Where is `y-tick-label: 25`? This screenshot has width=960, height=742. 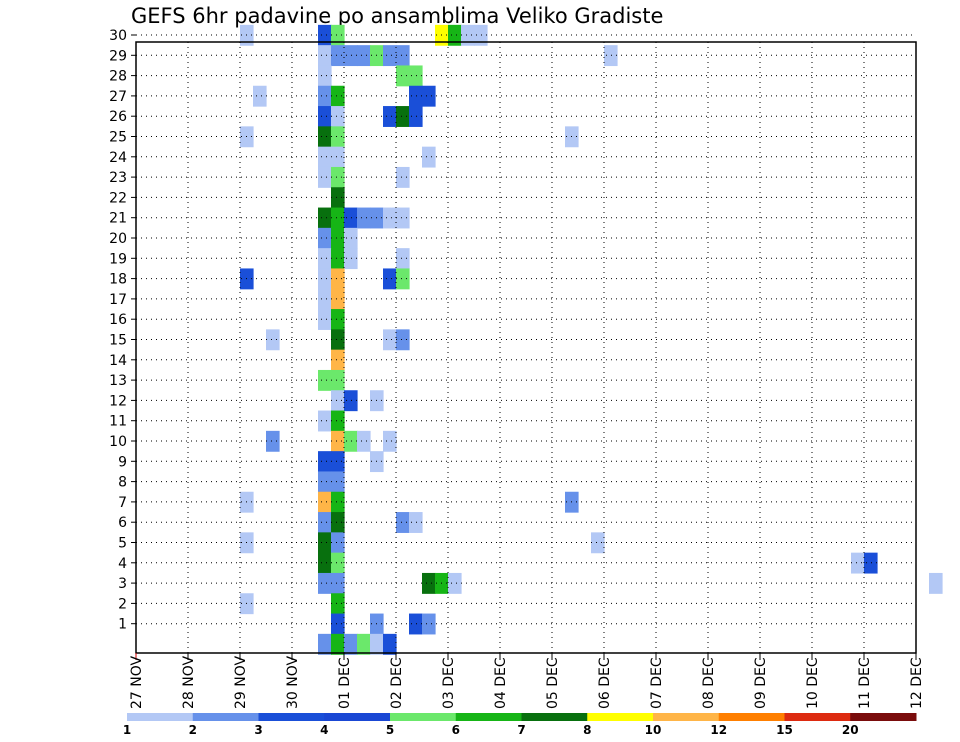 y-tick-label: 25 is located at coordinates (118, 138).